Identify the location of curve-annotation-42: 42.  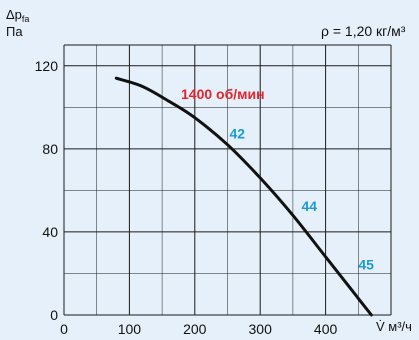
(238, 133).